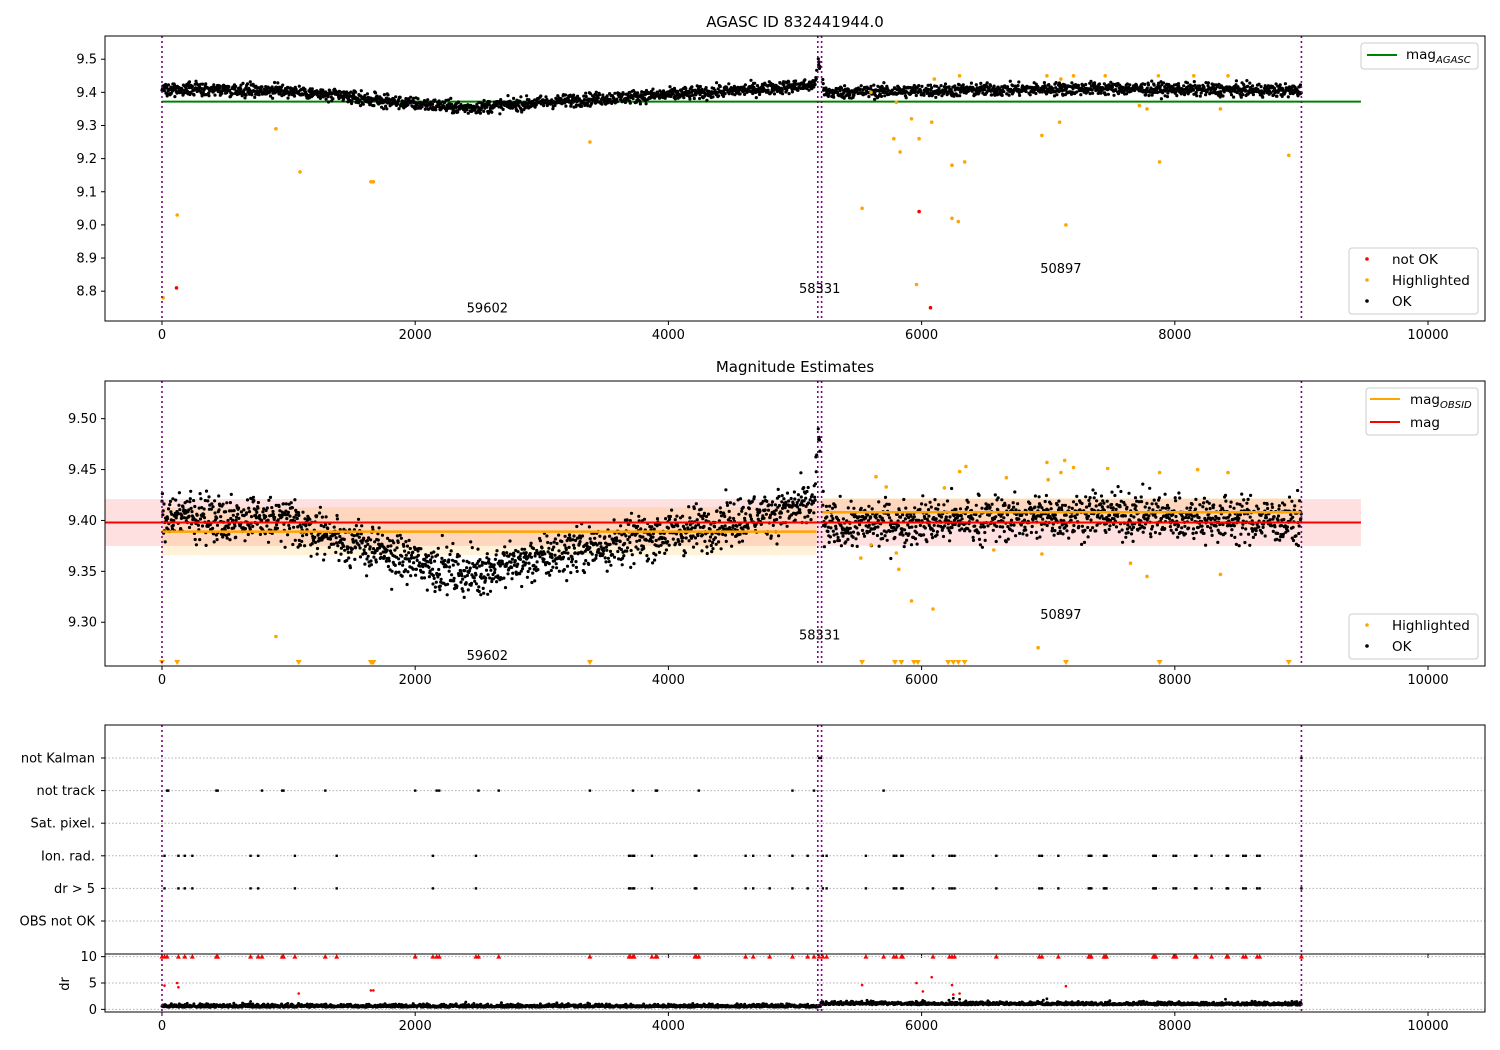 The image size is (1500, 1050). I want to click on y-tick-label: 9.5, so click(86, 60).